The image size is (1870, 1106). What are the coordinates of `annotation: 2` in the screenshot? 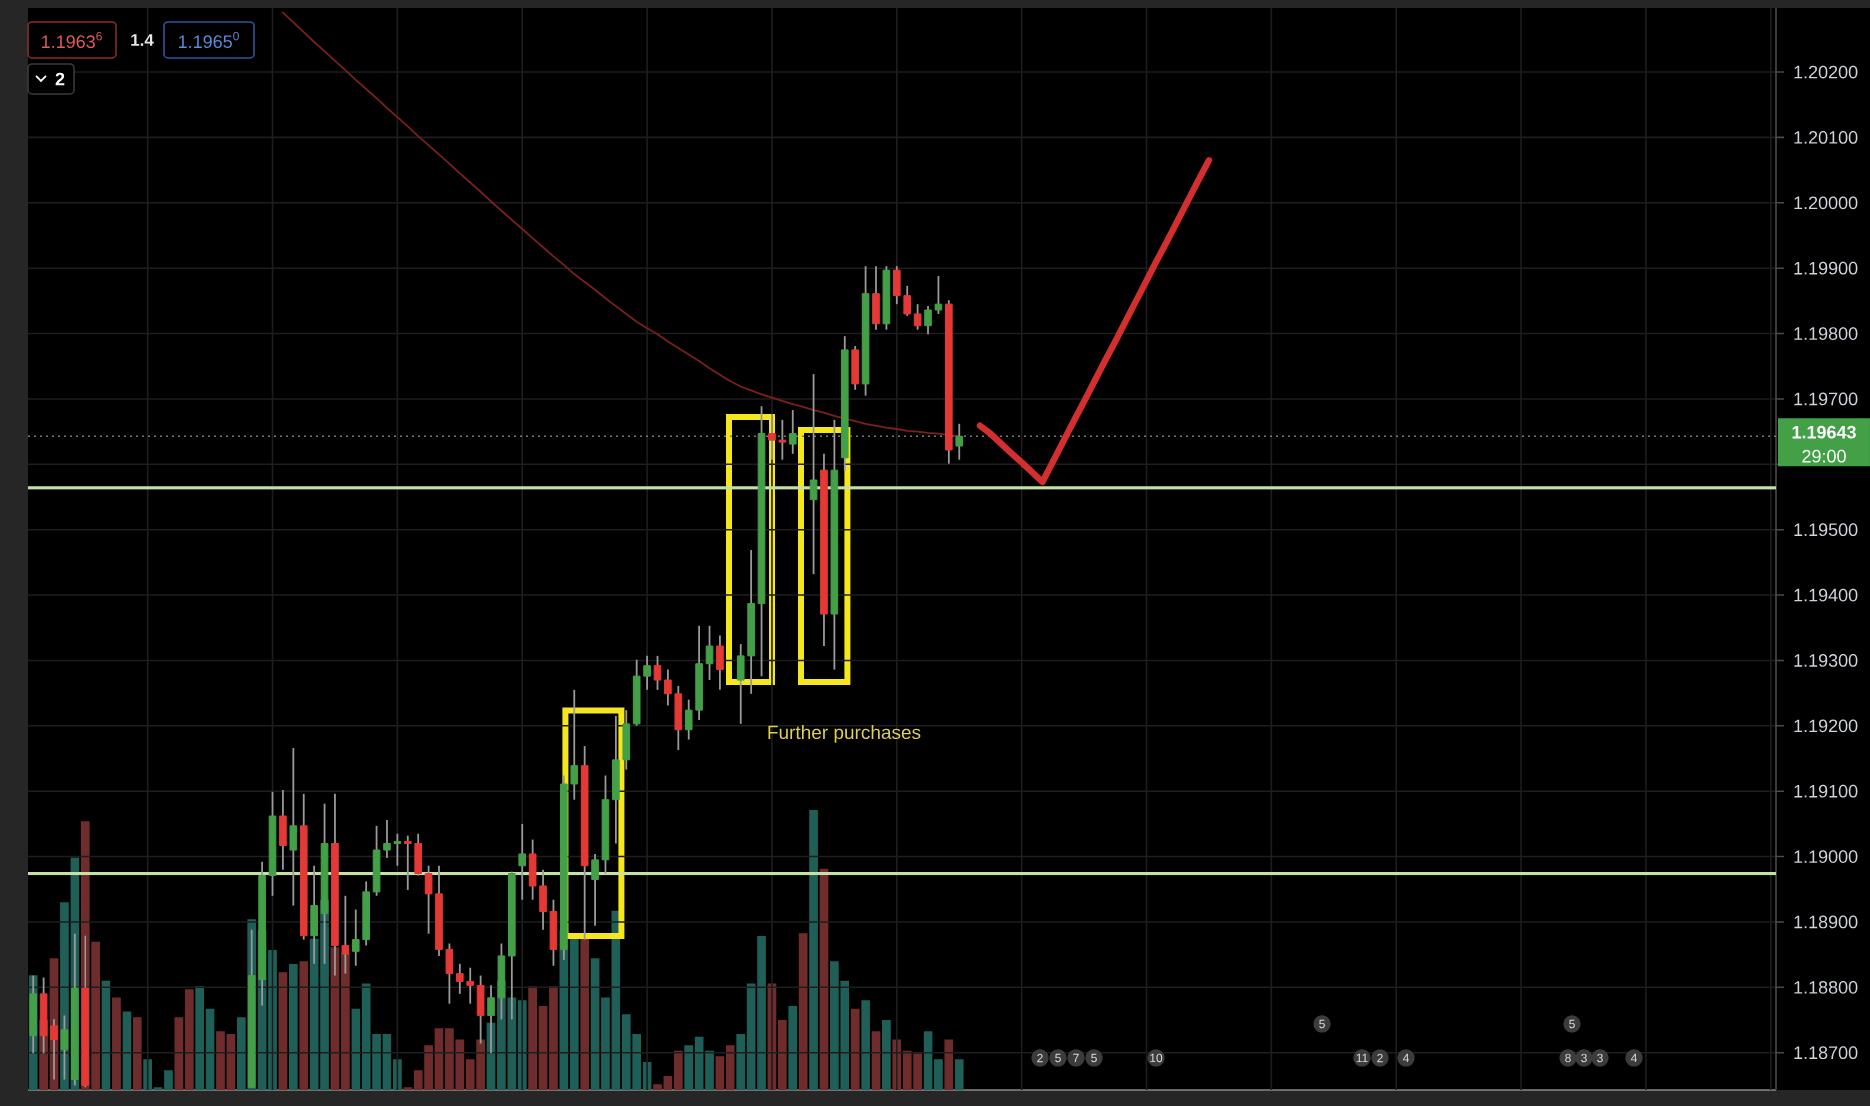 It's located at (60, 79).